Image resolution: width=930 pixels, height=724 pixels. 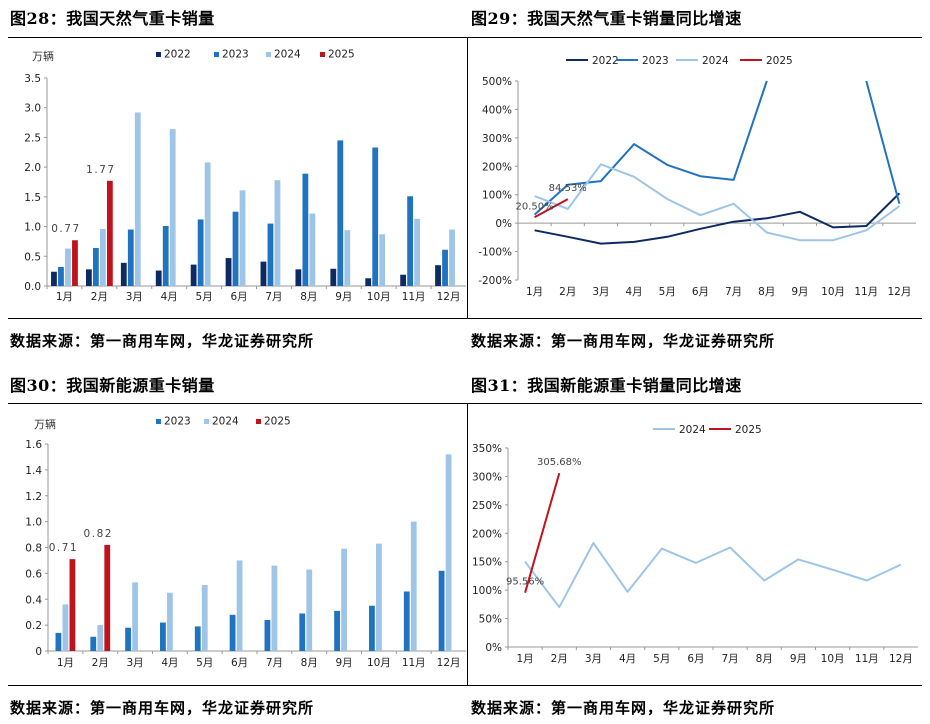 What do you see at coordinates (32, 138) in the screenshot?
I see `y-tick-label: 2.5` at bounding box center [32, 138].